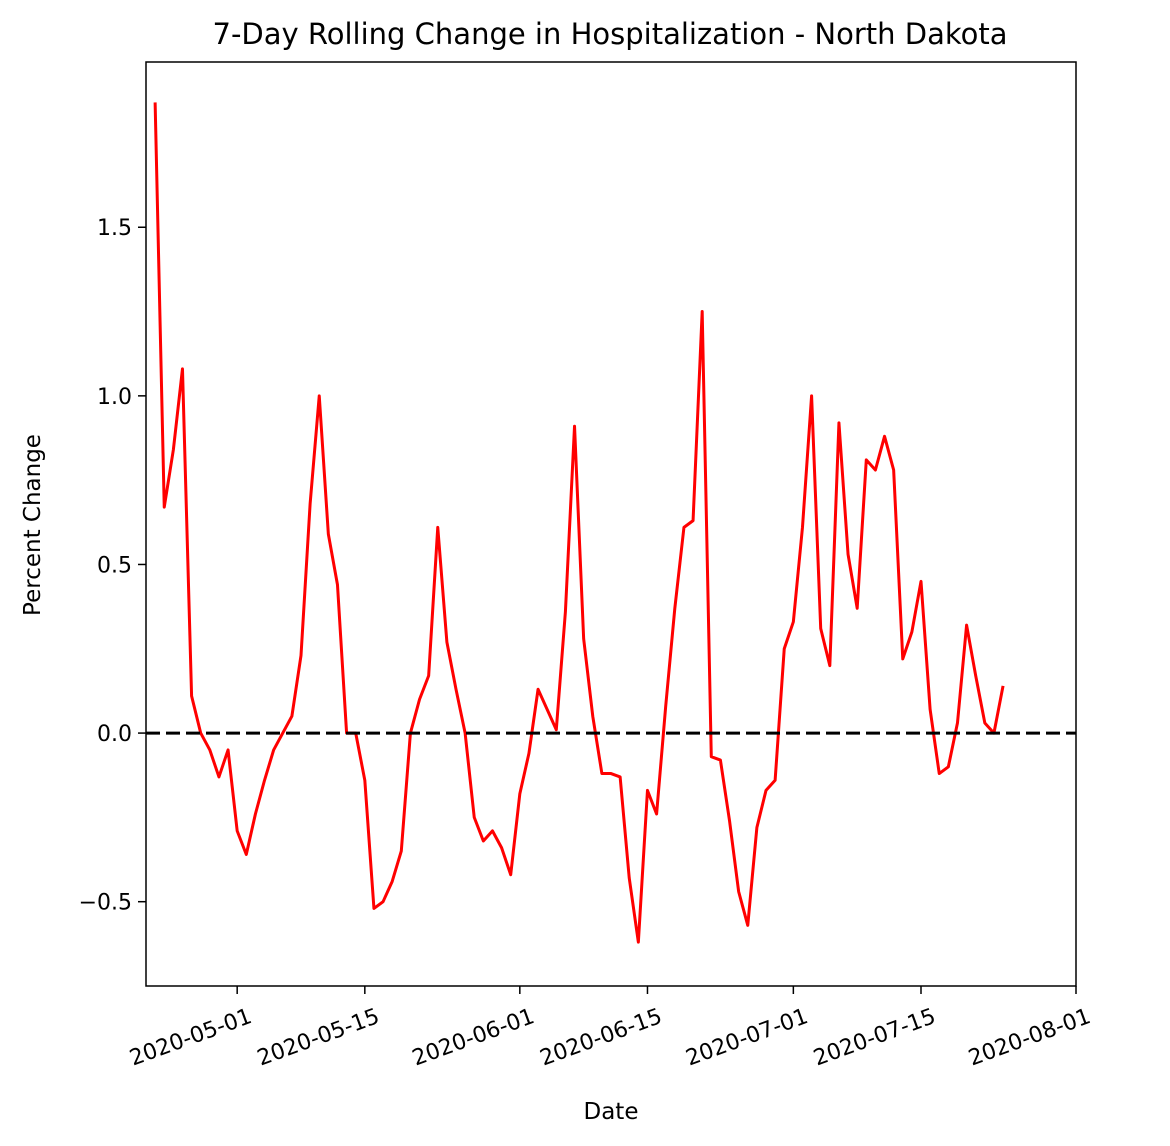 This screenshot has height=1146, width=1170. I want to click on y-axis: −0.5 0.0 0.5 1.0 1.5, so click(112, 566).